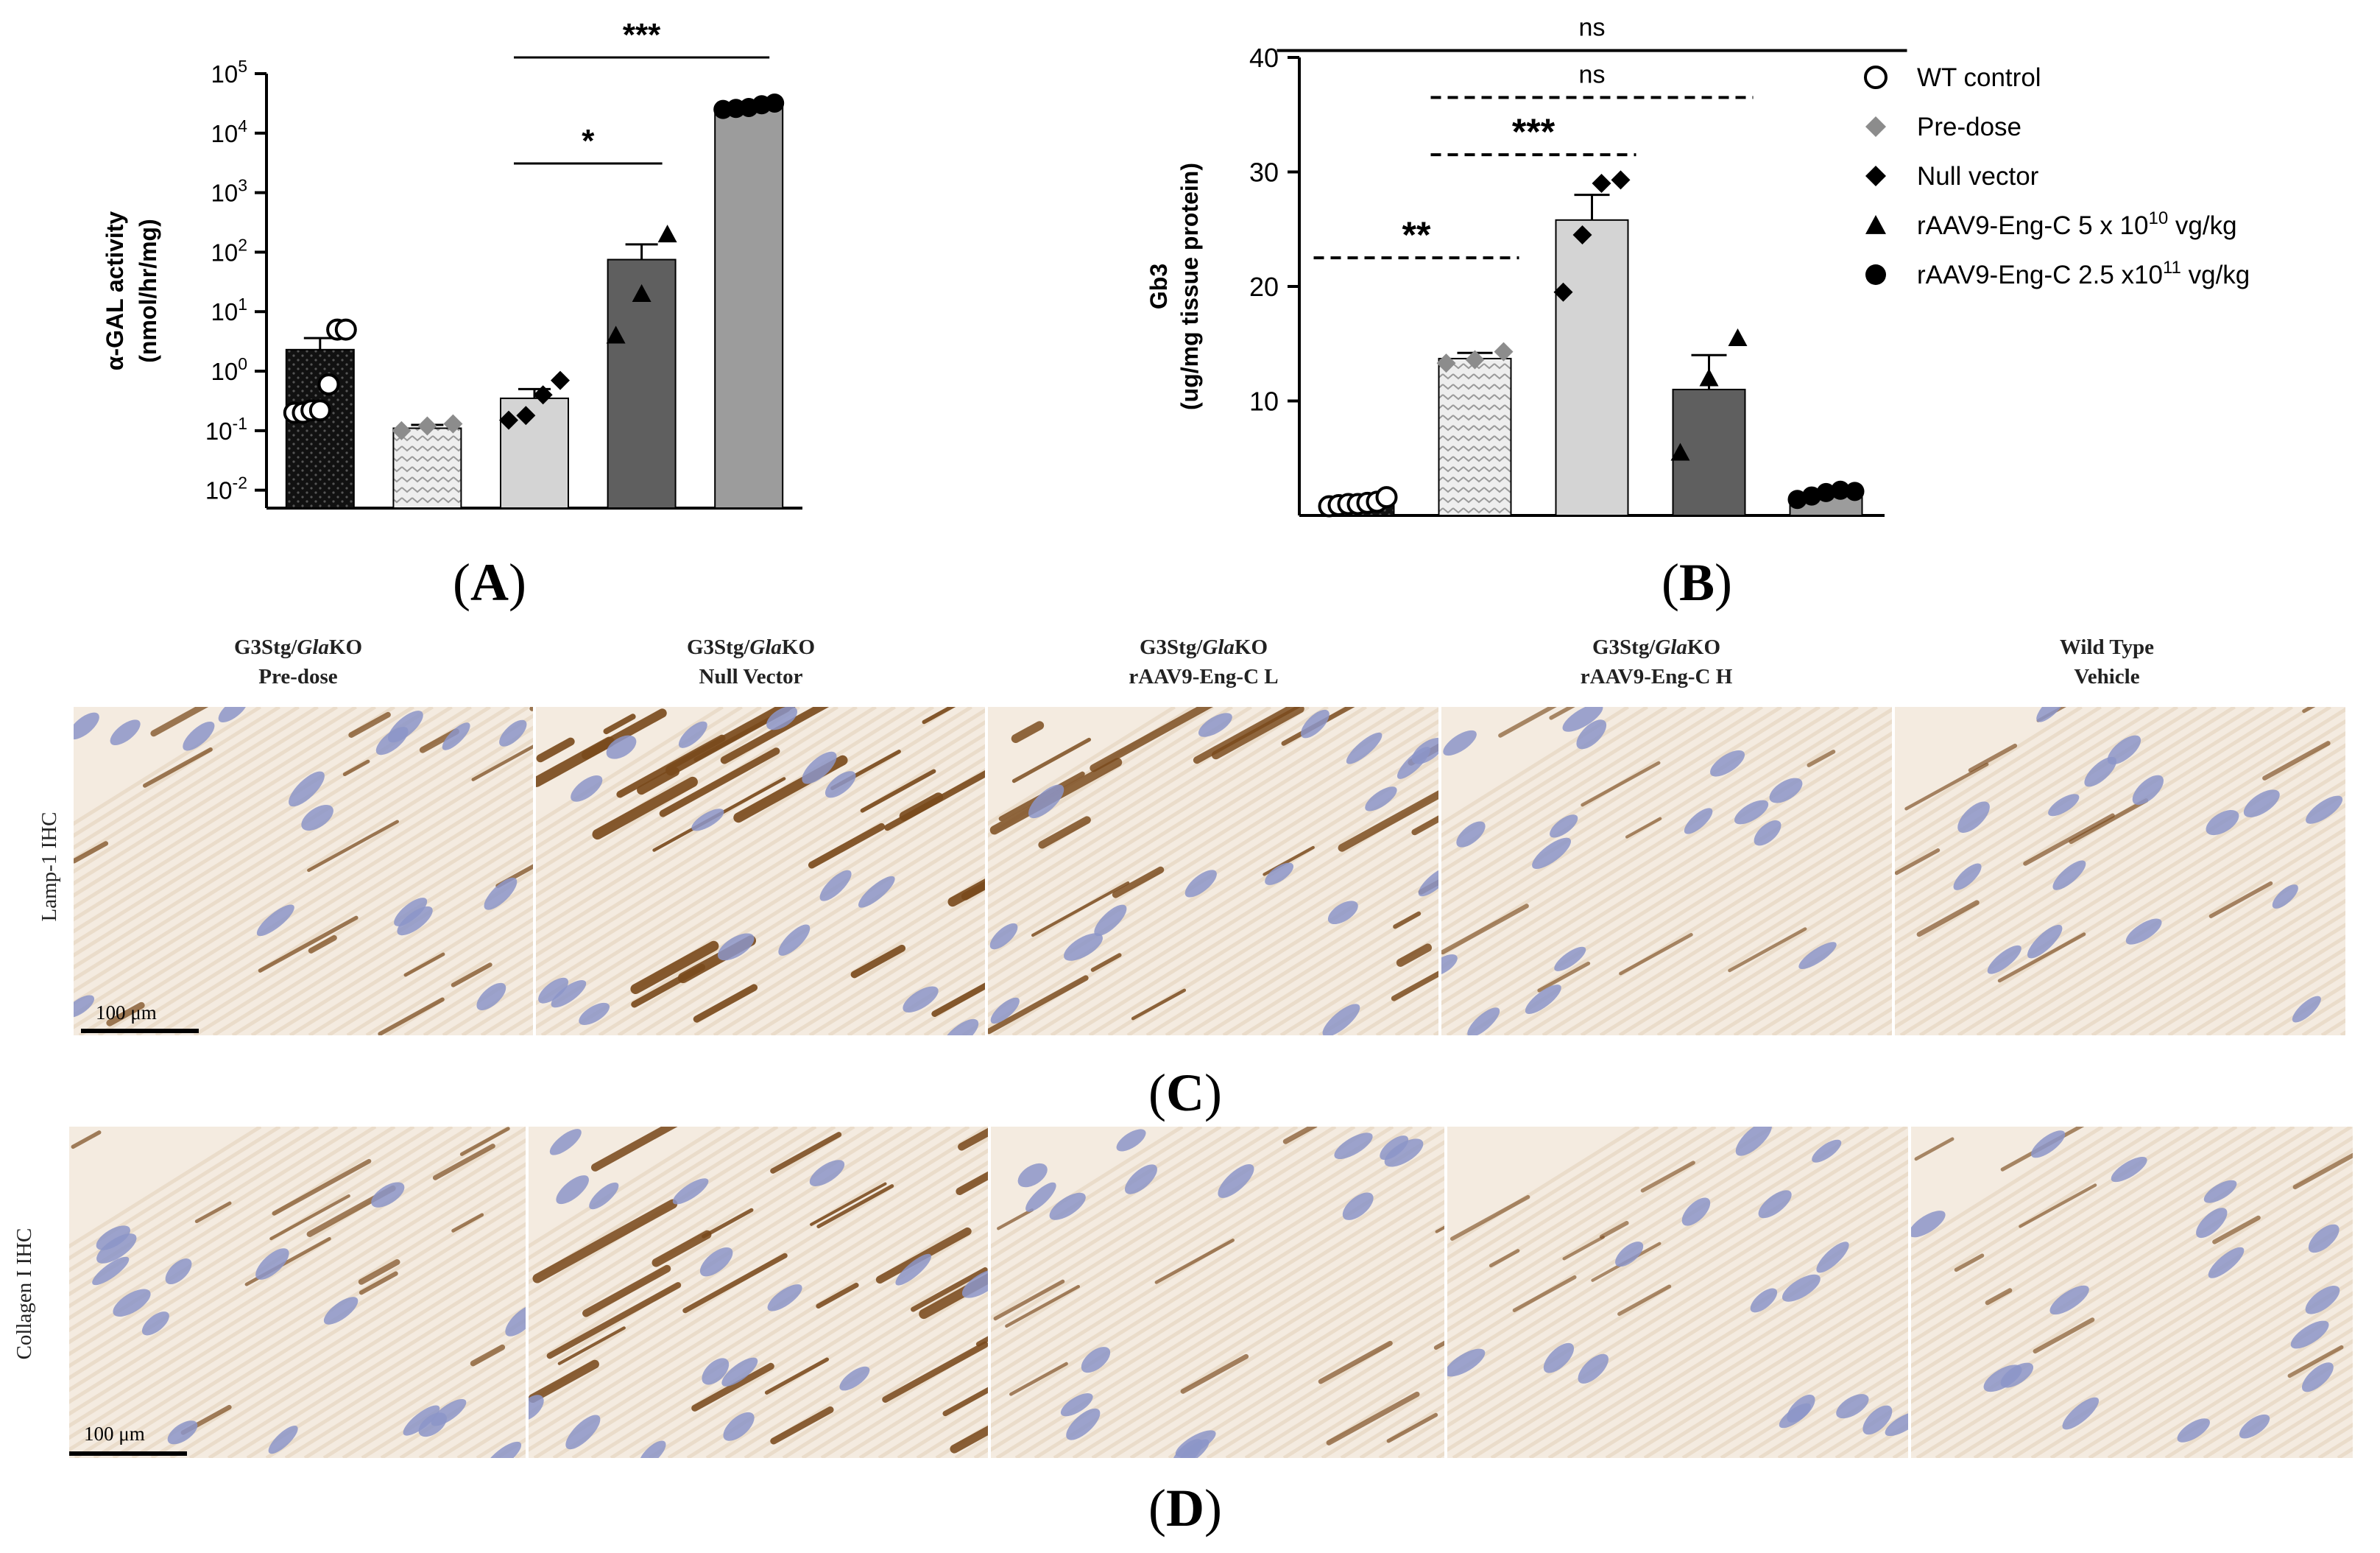 This screenshot has width=2380, height=1553. I want to click on panel-label-d: (D), so click(1185, 1508).